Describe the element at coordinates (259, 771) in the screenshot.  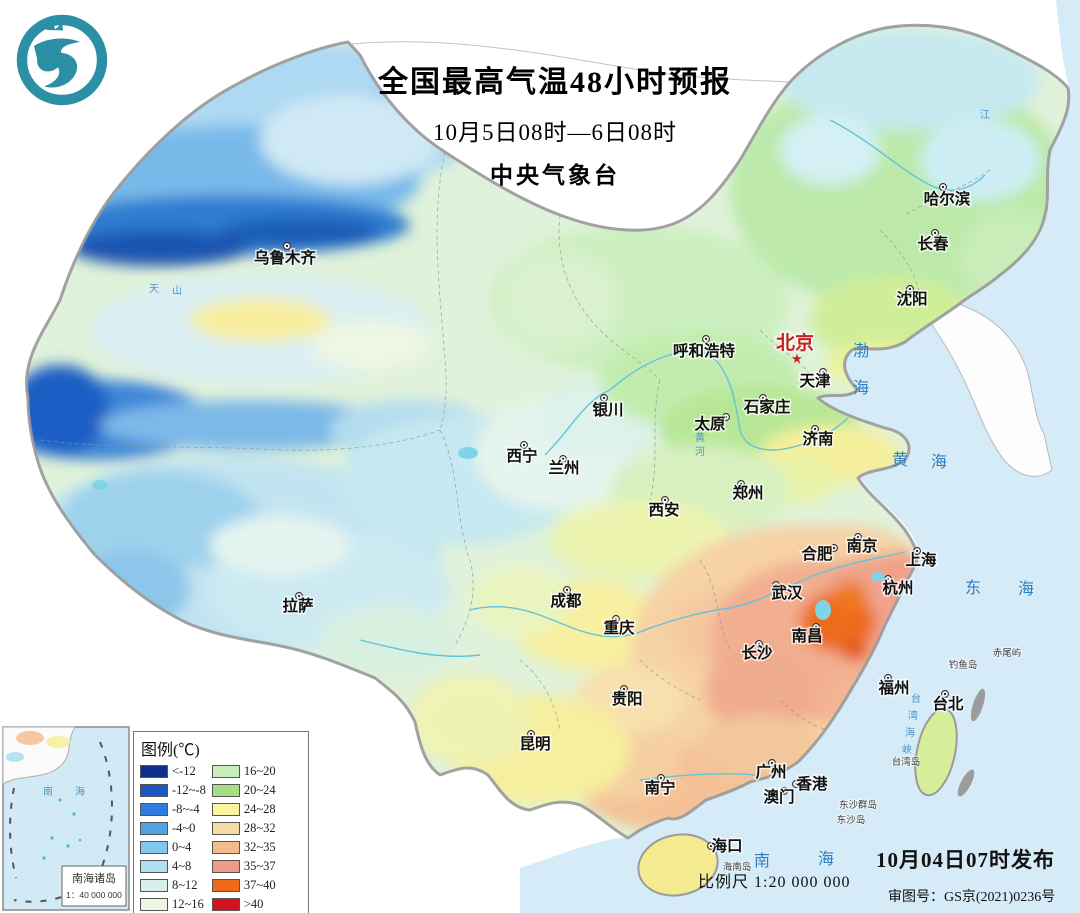
I see `legend-label: 16~20` at that location.